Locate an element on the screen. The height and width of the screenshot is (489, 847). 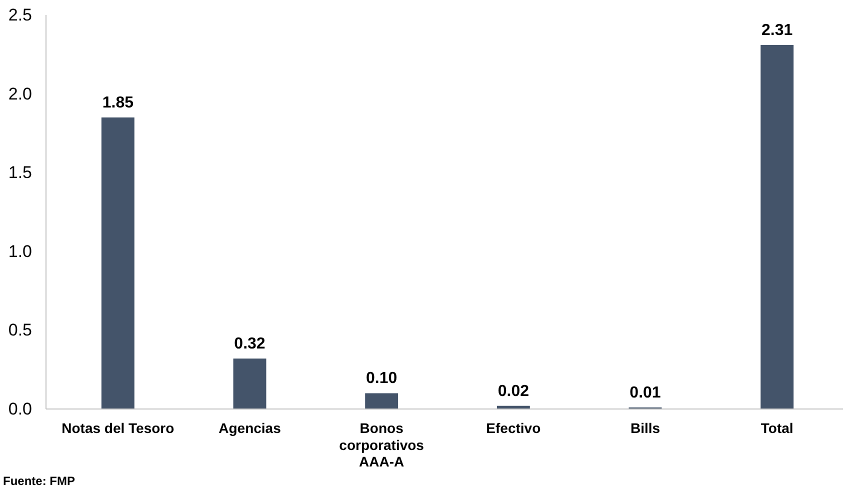
data-label: 0.10 is located at coordinates (382, 379).